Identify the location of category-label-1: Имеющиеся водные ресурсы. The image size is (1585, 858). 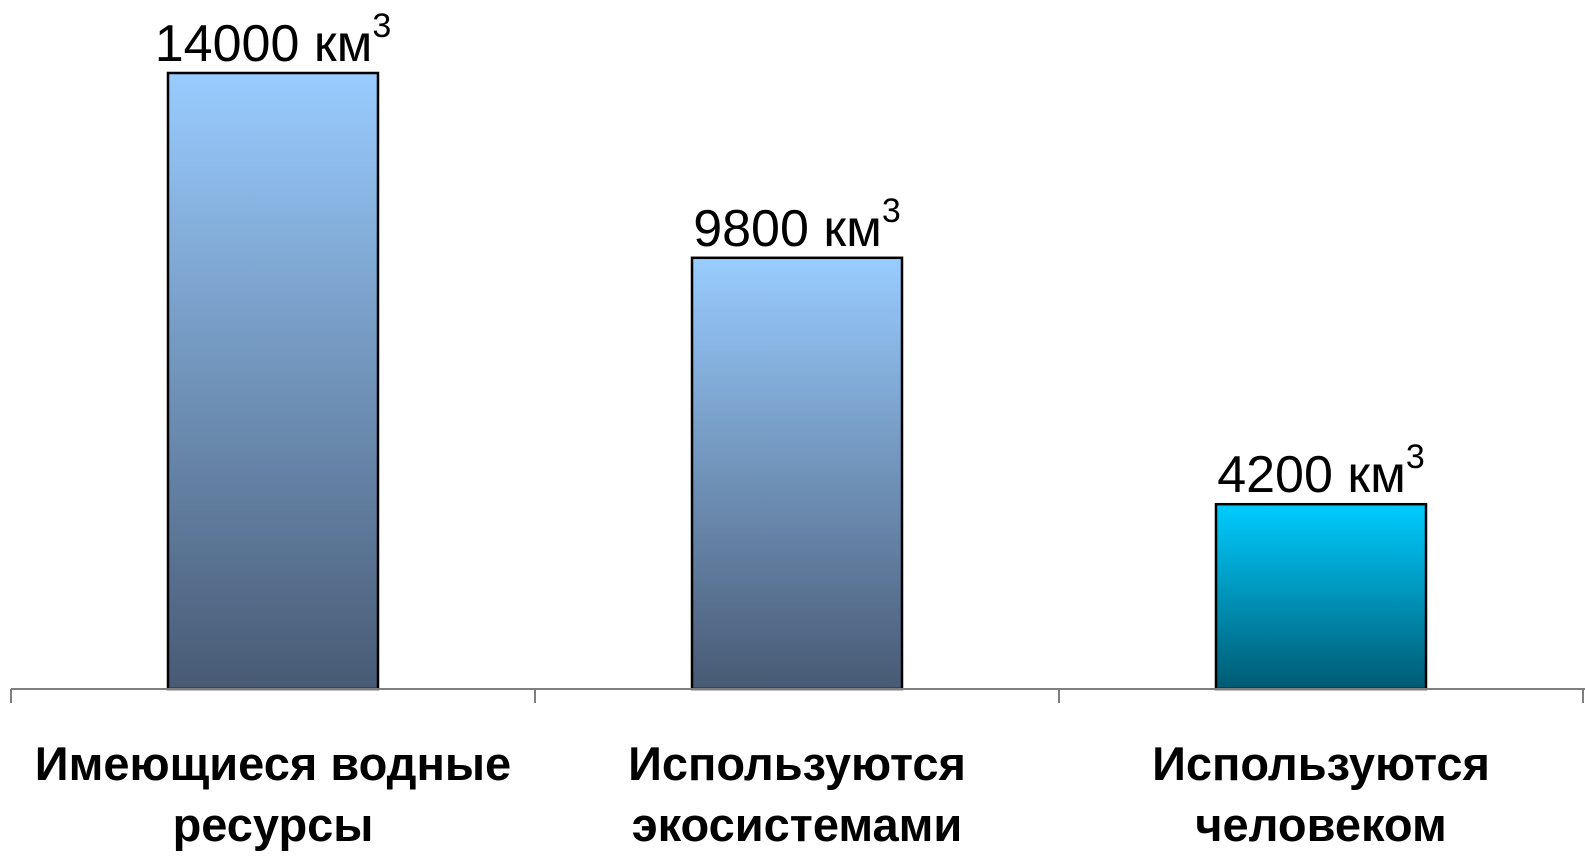
(273, 794).